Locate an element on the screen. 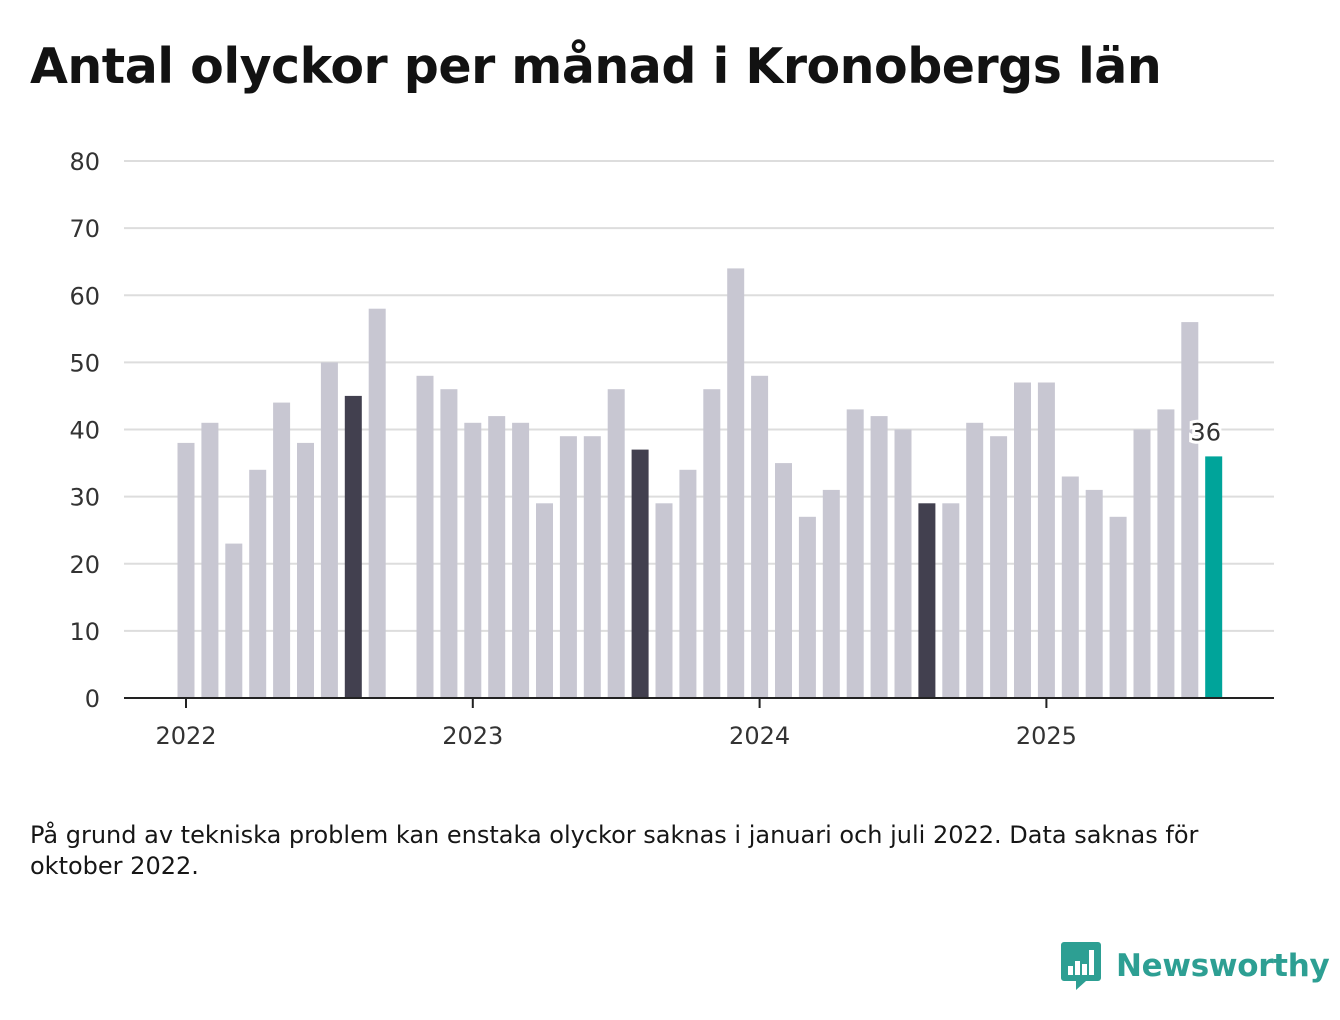 The image size is (1340, 1020). y-tick-label: 20 is located at coordinates (84, 565).